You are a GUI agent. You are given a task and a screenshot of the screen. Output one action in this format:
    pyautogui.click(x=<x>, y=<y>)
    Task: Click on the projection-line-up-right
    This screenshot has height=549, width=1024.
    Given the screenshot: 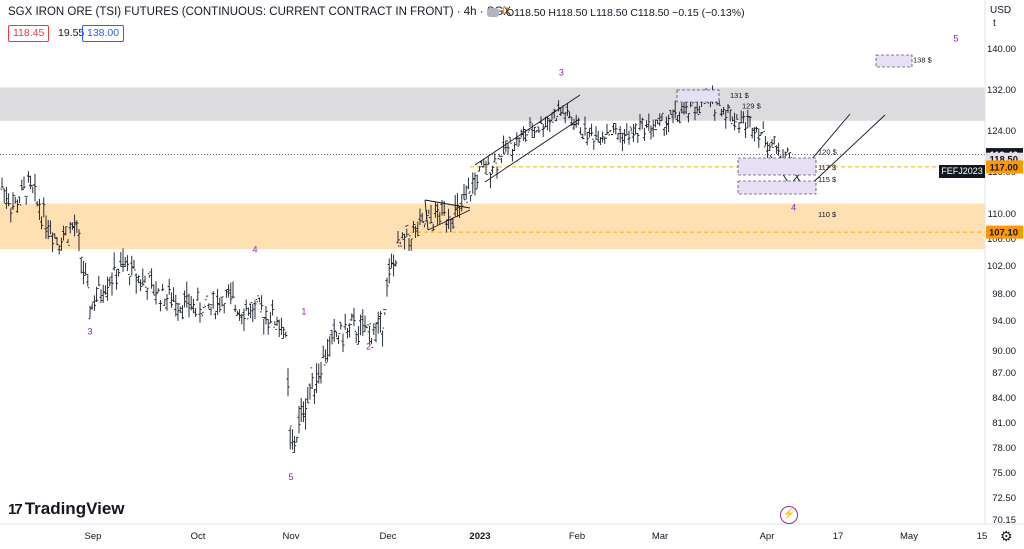 What is the action you would take?
    pyautogui.click(x=845, y=152)
    